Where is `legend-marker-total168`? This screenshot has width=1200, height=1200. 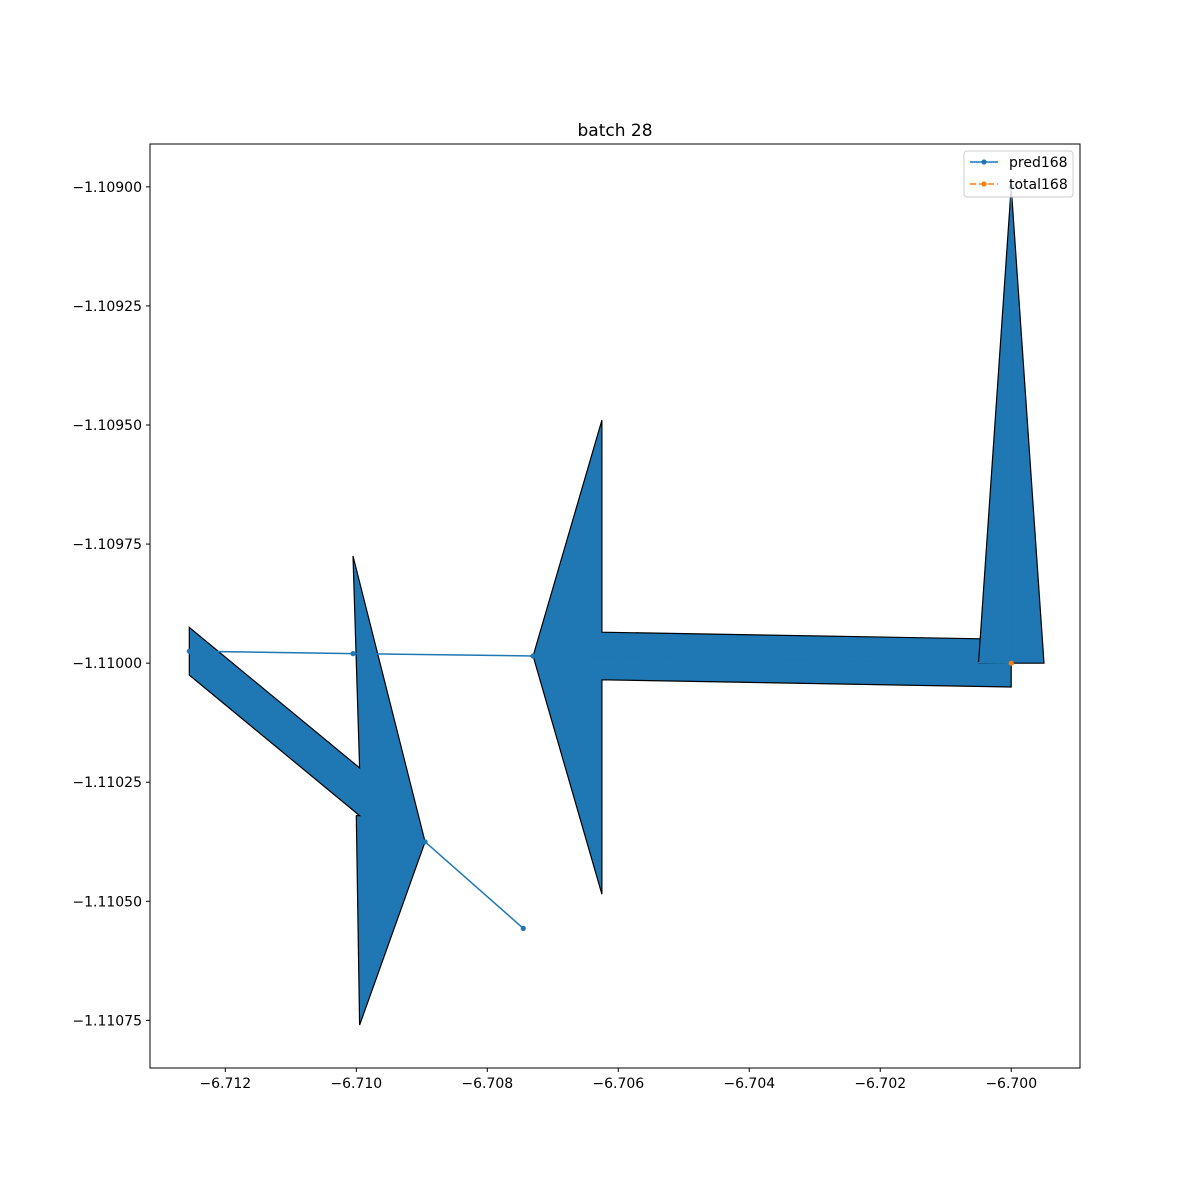 legend-marker-total168 is located at coordinates (984, 184).